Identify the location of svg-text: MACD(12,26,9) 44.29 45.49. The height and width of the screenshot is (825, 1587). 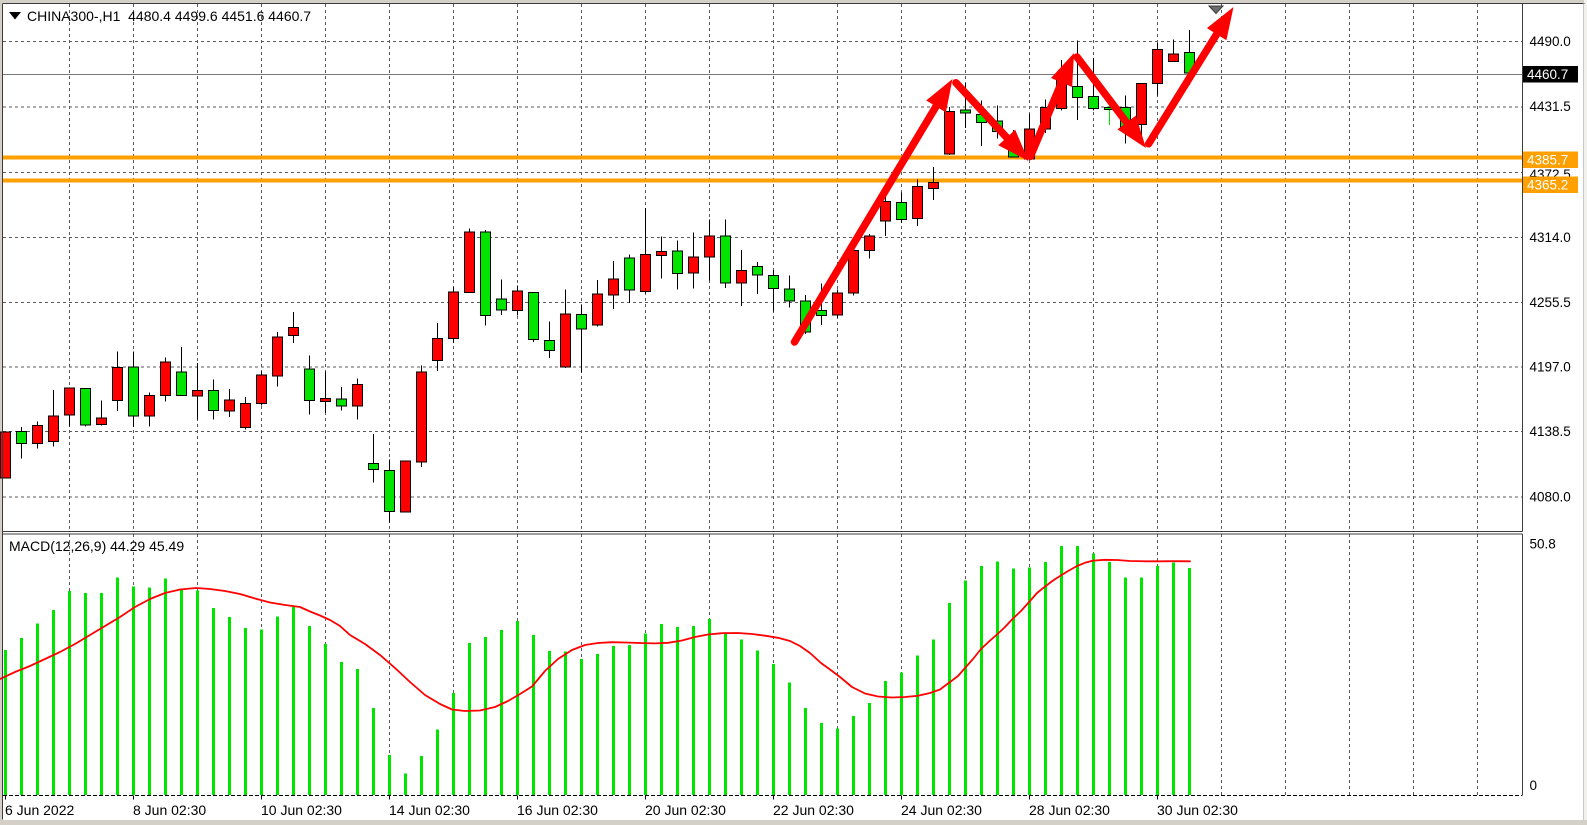
(96, 546).